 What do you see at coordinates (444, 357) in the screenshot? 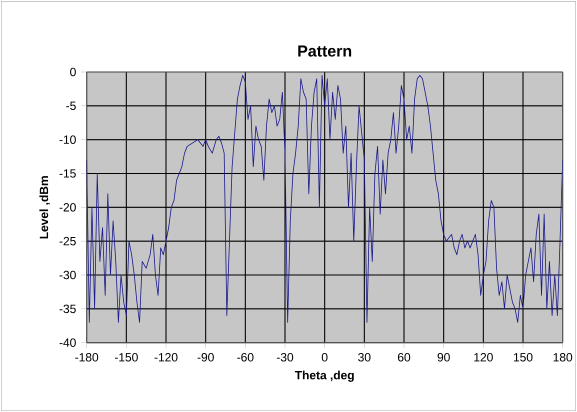
I see `x-tick-label: 90` at bounding box center [444, 357].